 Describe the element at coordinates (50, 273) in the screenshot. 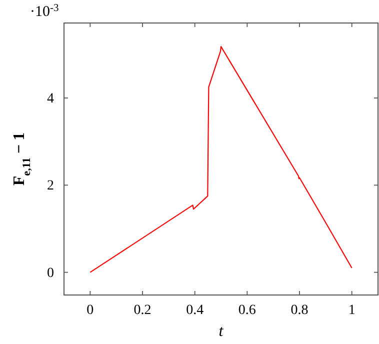

I see `y-tick-label: 0` at that location.